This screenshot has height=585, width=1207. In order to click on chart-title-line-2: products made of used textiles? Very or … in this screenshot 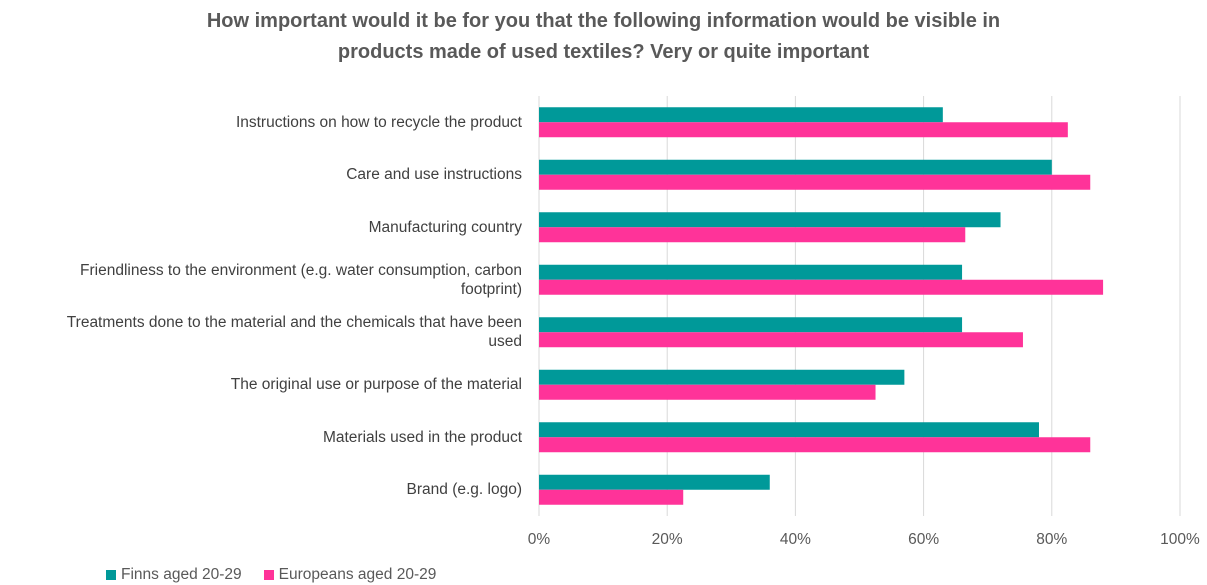, I will do `click(603, 52)`.